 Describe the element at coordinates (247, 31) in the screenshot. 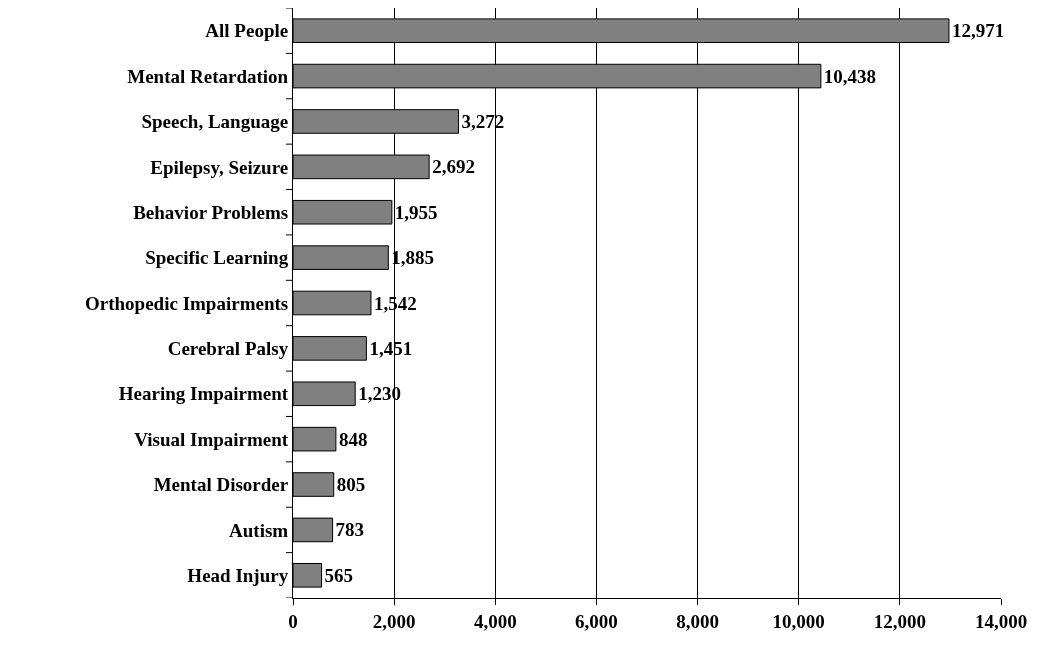

I see `y-tick-label: All People` at that location.